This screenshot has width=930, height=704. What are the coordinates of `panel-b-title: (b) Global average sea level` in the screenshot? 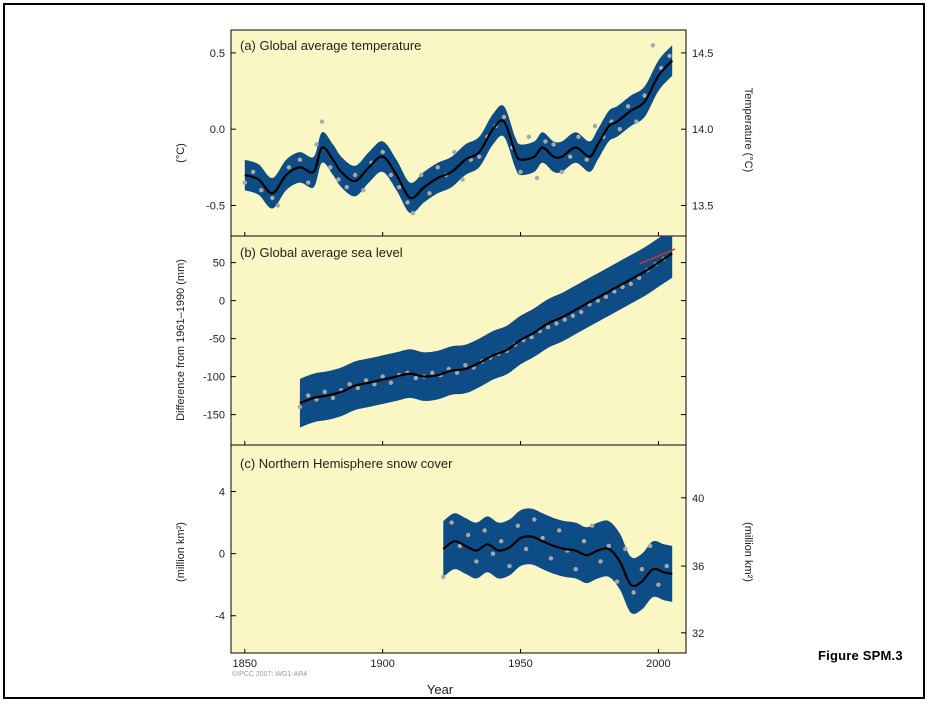 It's located at (321, 252).